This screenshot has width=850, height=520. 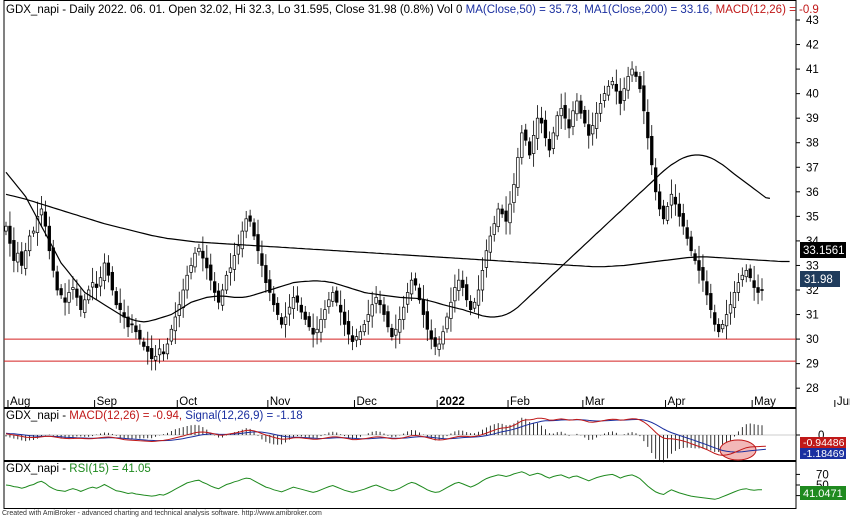 What do you see at coordinates (525, 10) in the screenshot?
I see `title-part-ma50: MA(Close,50) = 35.73,` at bounding box center [525, 10].